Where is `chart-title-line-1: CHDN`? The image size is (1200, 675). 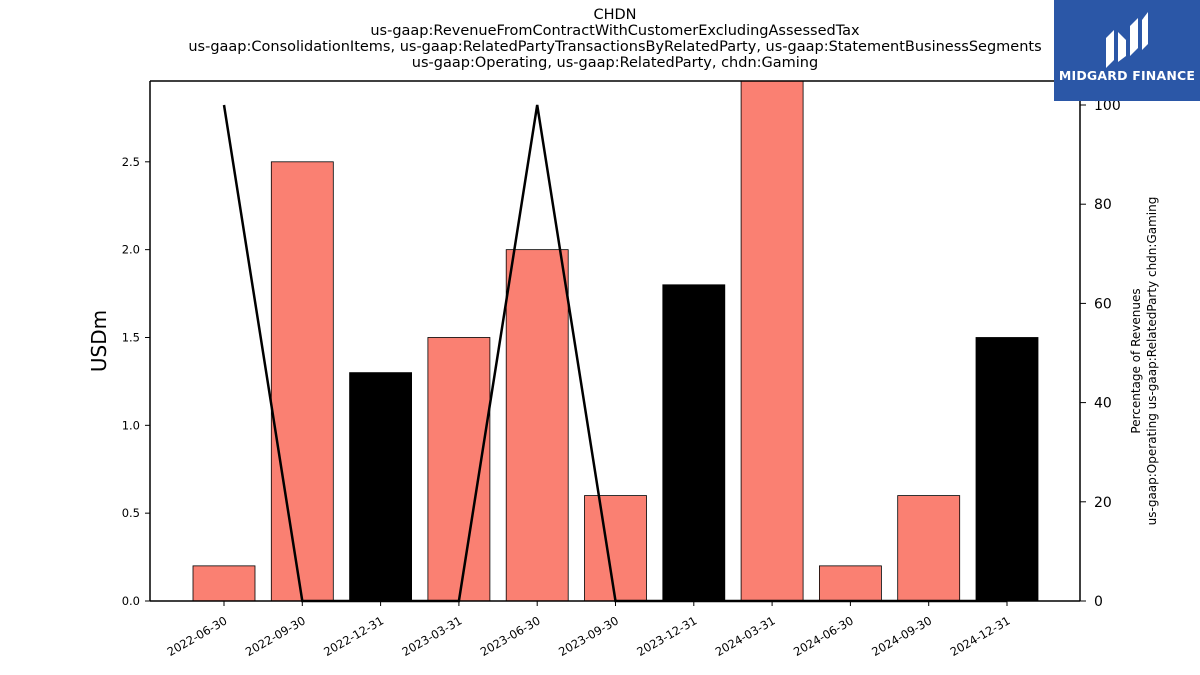
chart-title-line-1: CHDN is located at coordinates (615, 15).